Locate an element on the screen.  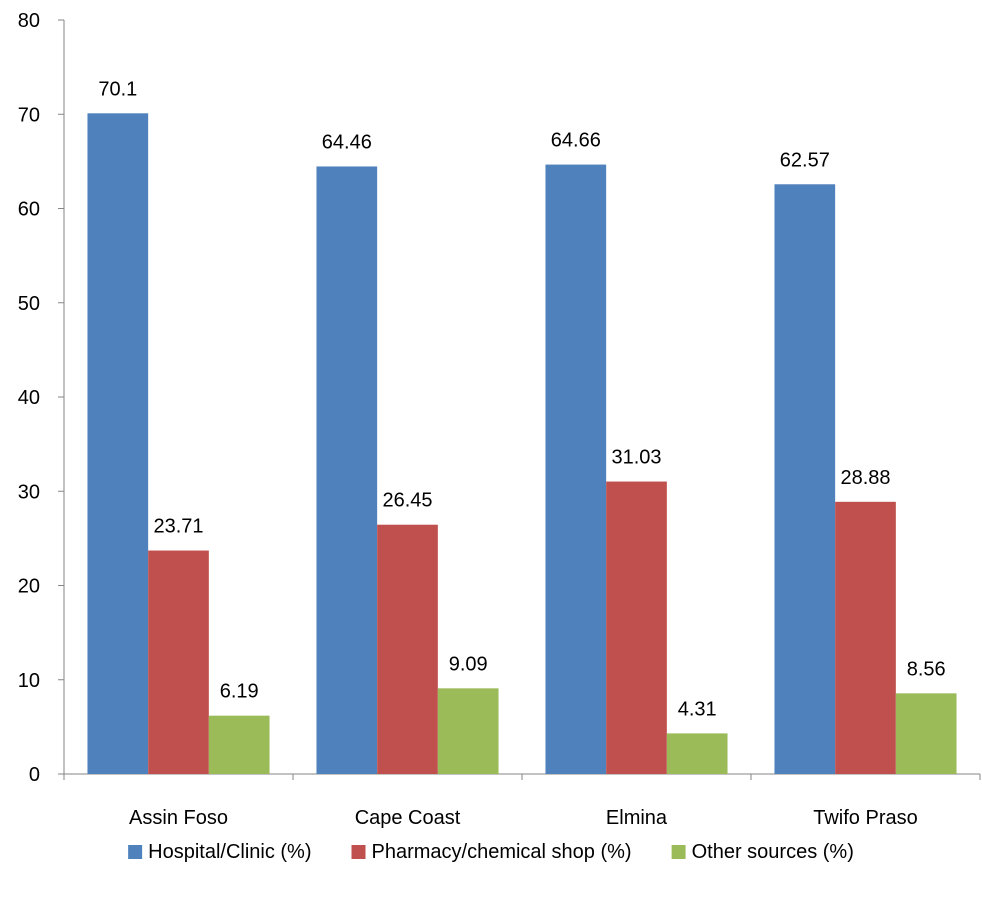
y-tick-label: 30 is located at coordinates (29, 492).